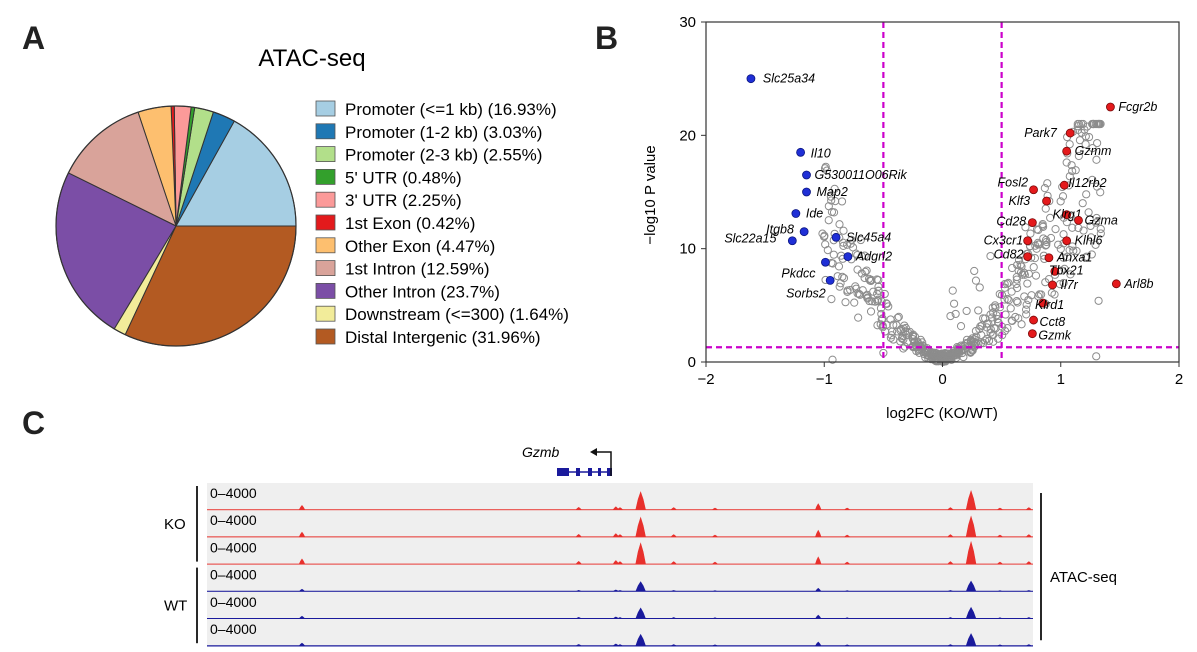 This screenshot has width=1197, height=652. I want to click on gene-label-Slc45a4: Slc45a4, so click(868, 237).